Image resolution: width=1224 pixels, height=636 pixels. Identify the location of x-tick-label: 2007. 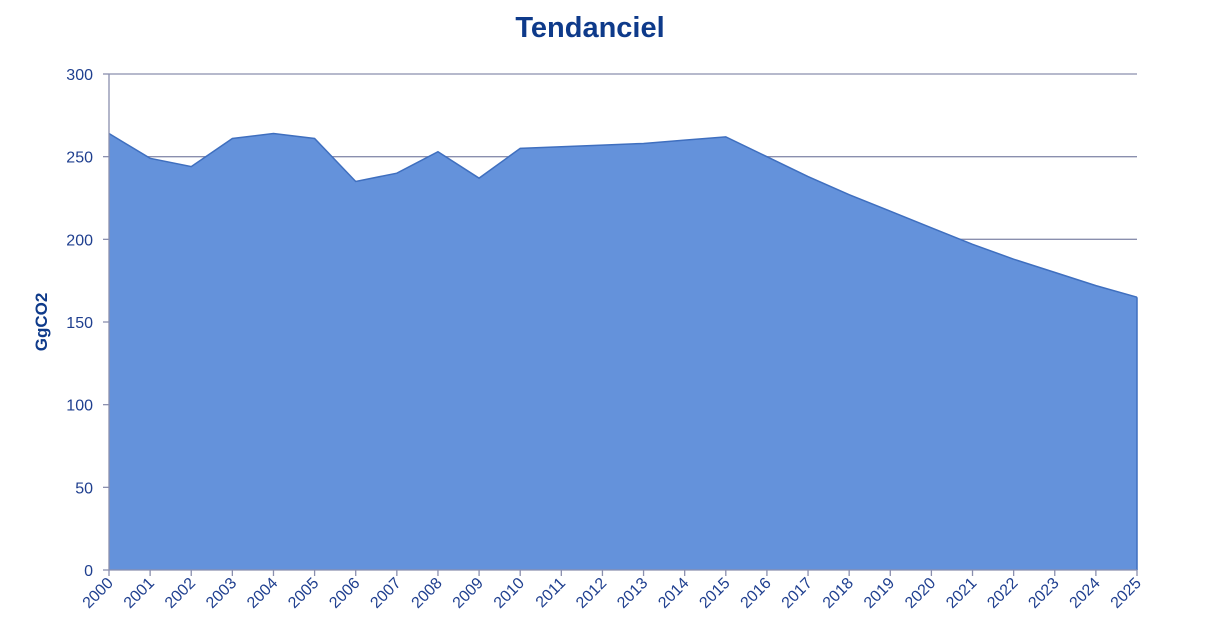
(385, 593).